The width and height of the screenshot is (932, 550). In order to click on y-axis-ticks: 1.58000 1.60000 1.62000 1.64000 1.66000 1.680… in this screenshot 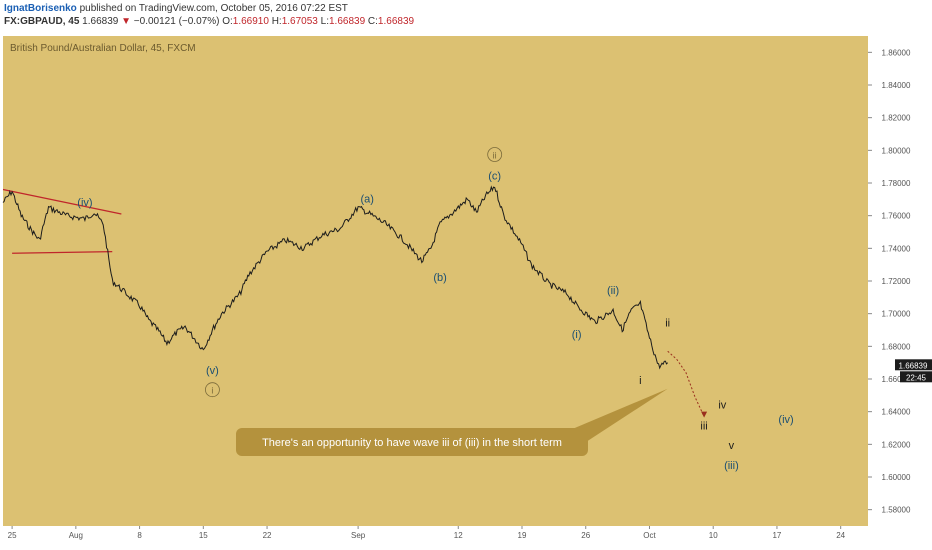, I will do `click(889, 281)`.